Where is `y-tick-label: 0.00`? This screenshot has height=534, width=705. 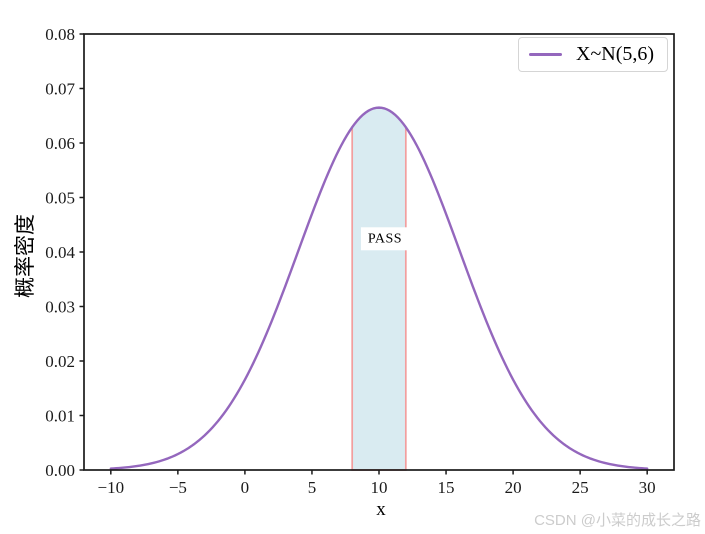
y-tick-label: 0.00 is located at coordinates (60, 470).